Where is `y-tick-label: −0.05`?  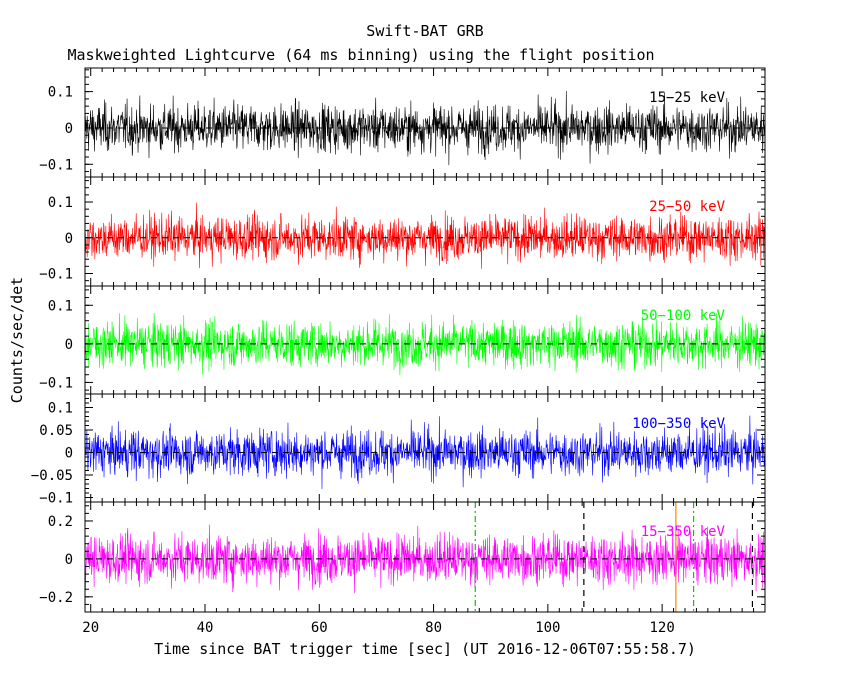
y-tick-label: −0.05 is located at coordinates (52, 476).